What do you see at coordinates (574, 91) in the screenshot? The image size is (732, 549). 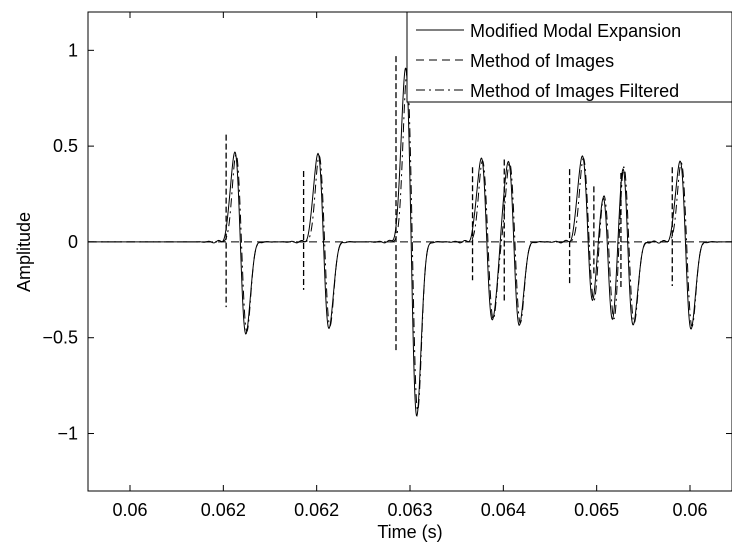 I see `legend-label-2: Method of Images Filtered` at bounding box center [574, 91].